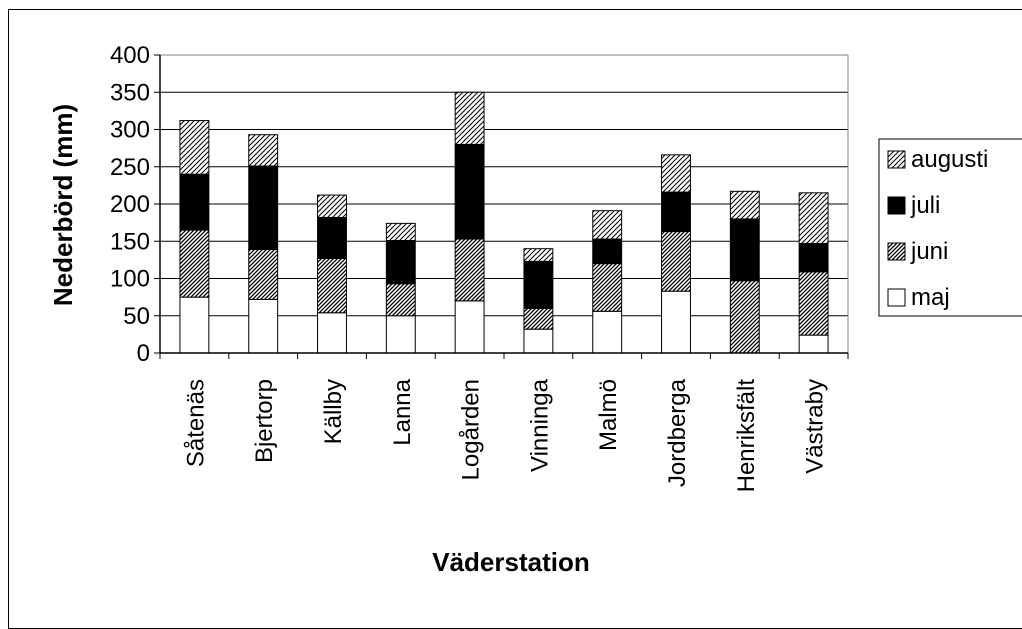  Describe the element at coordinates (130, 204) in the screenshot. I see `y-tick-label: 200` at that location.